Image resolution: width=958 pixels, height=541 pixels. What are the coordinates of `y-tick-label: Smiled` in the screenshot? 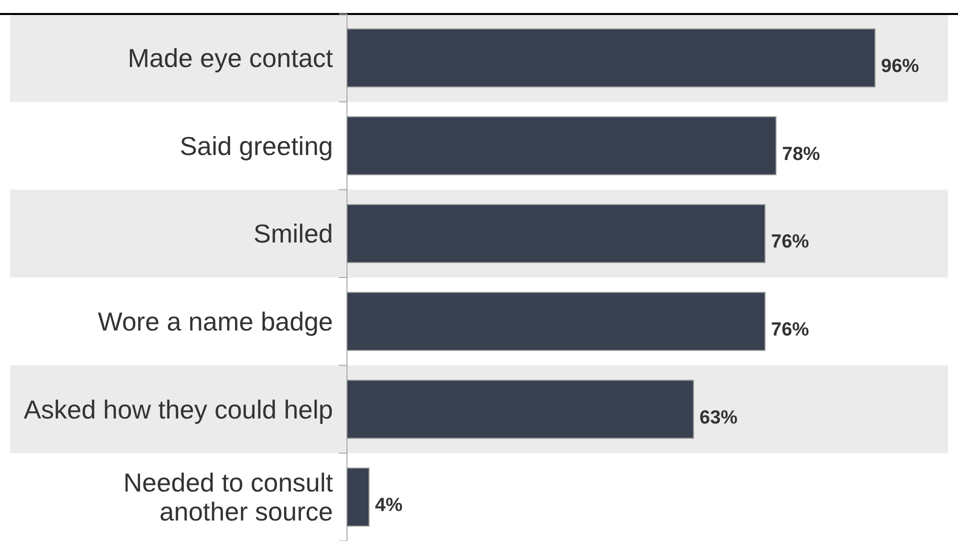 It's located at (293, 233).